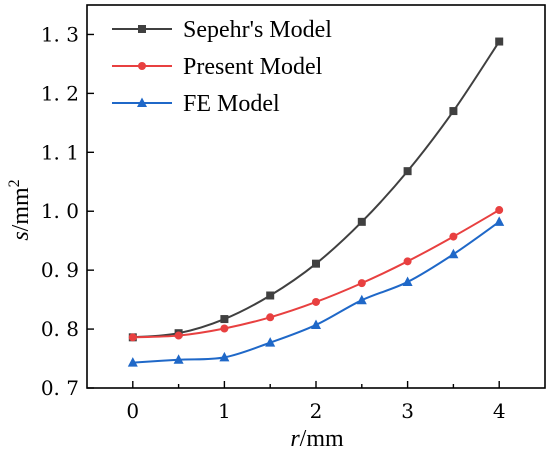 This screenshot has height=460, width=550. What do you see at coordinates (60, 93) in the screenshot?
I see `y-tick-label: 1. 2` at bounding box center [60, 93].